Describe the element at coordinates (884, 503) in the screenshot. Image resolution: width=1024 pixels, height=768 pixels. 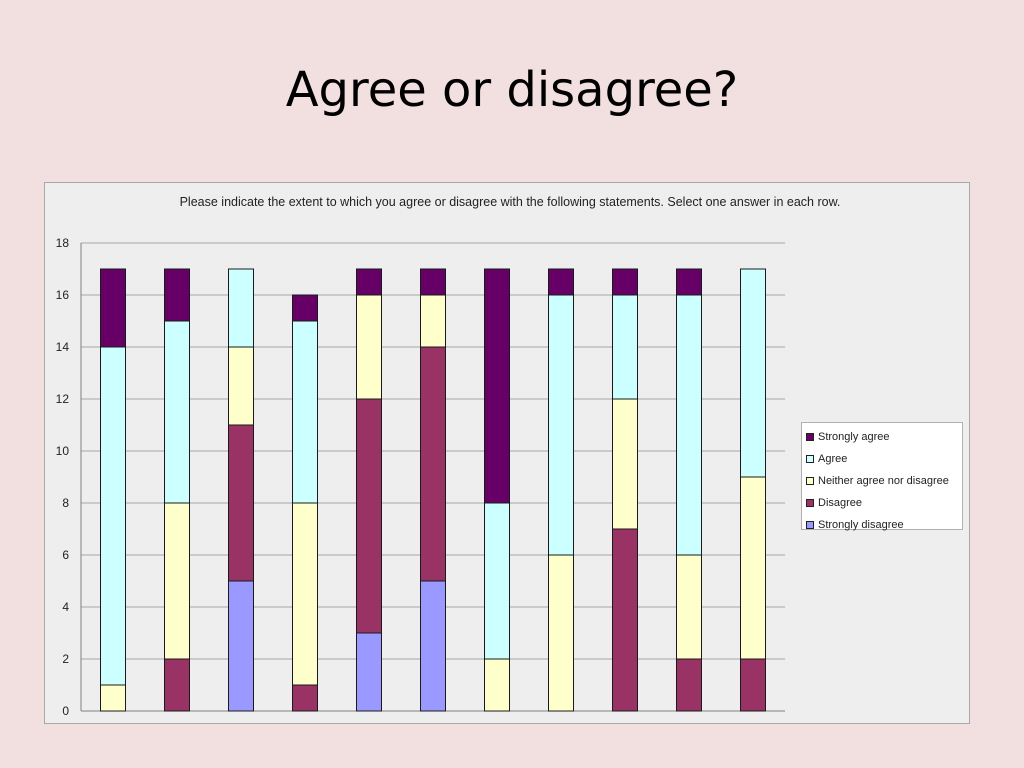
I see `legend-item: Disagree` at that location.